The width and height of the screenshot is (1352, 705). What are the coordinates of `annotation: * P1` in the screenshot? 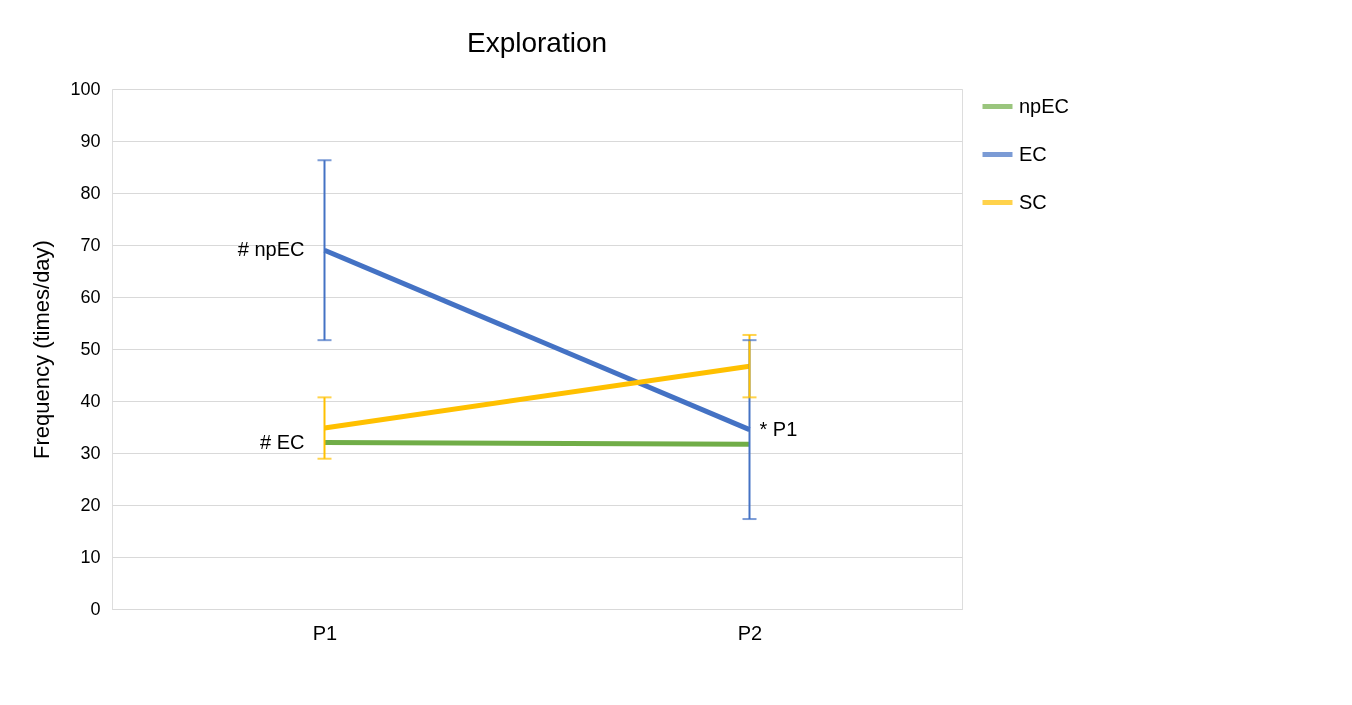 It's located at (778, 428).